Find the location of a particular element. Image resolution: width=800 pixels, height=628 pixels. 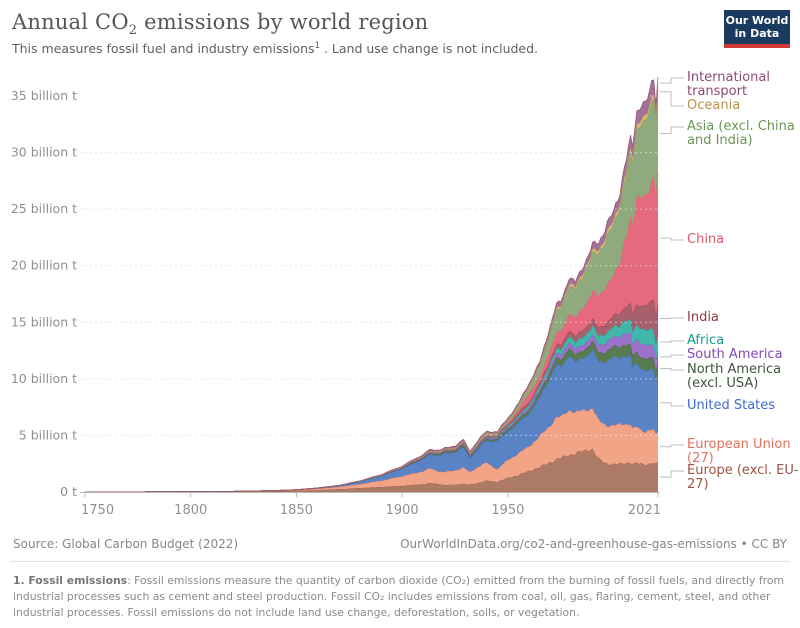

legend-label-intl_transport: International transport is located at coordinates (728, 84).